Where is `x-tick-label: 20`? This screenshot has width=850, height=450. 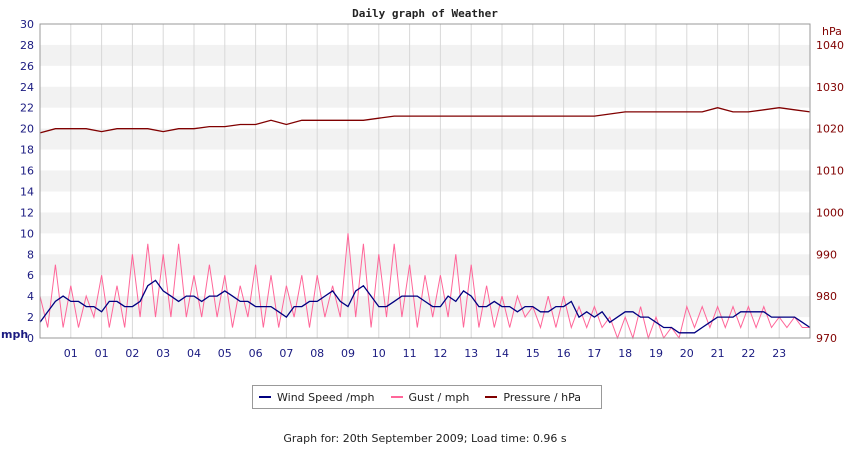 x-tick-label: 20 is located at coordinates (687, 353).